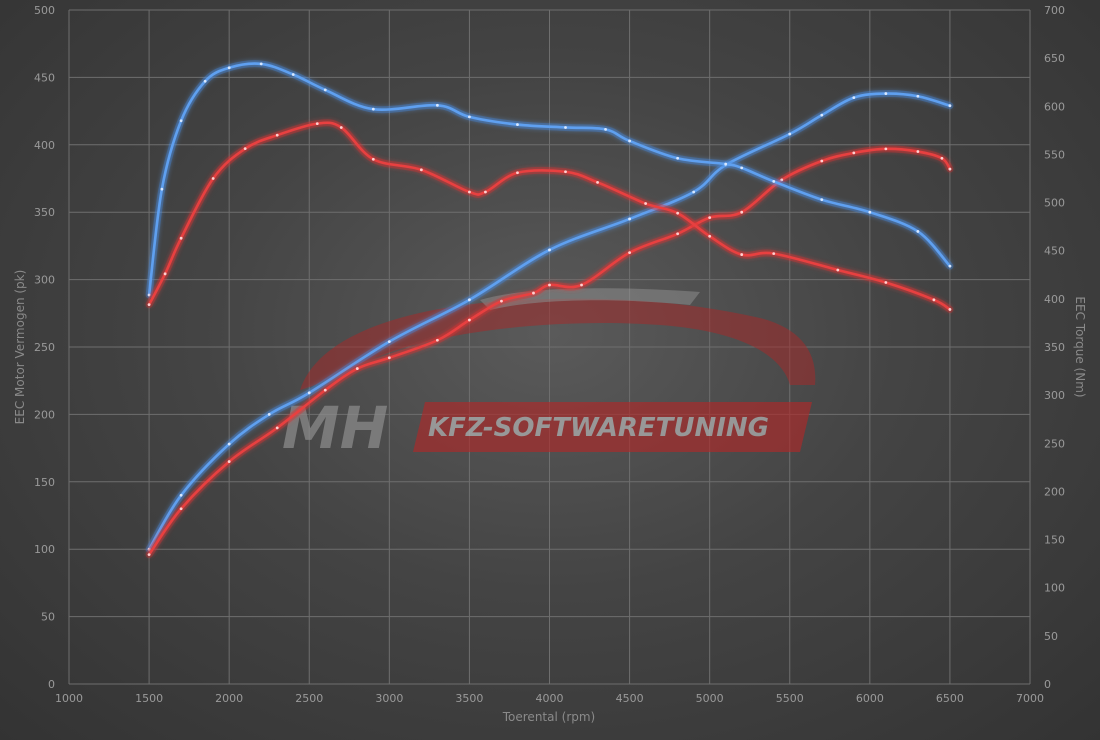 This screenshot has width=1100, height=740. Describe the element at coordinates (20, 347) in the screenshot. I see `y-axis-title-left: EEC Motor Vermogen (pk)` at that location.